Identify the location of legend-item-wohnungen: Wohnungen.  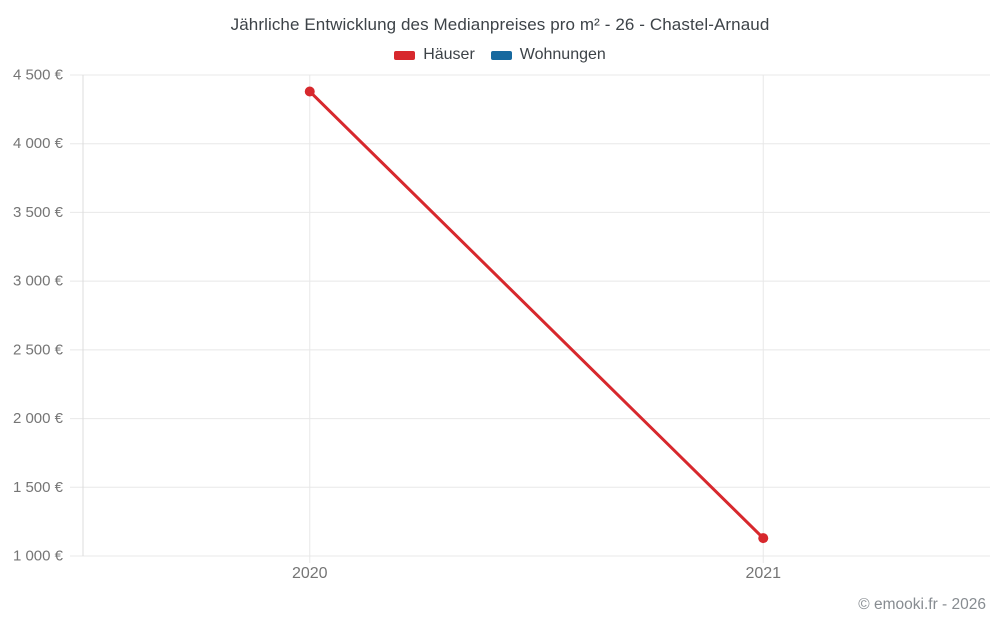
(548, 55).